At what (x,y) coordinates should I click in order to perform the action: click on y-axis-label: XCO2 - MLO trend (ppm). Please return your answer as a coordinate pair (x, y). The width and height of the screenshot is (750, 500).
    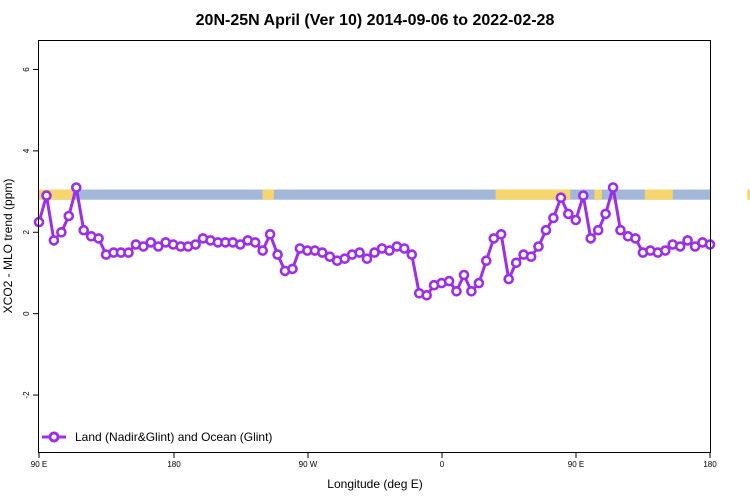
    Looking at the image, I should click on (8, 246).